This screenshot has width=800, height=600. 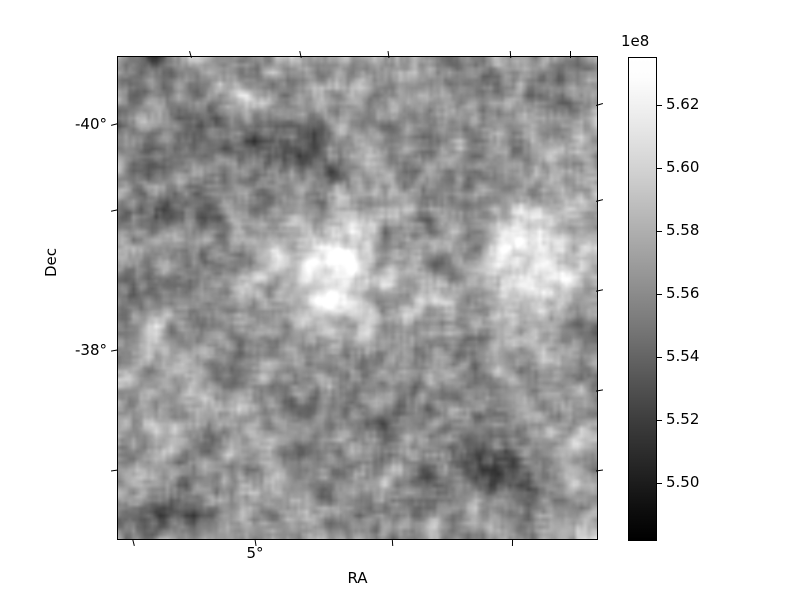 I want to click on y-axis-title: Dec, so click(x=51, y=262).